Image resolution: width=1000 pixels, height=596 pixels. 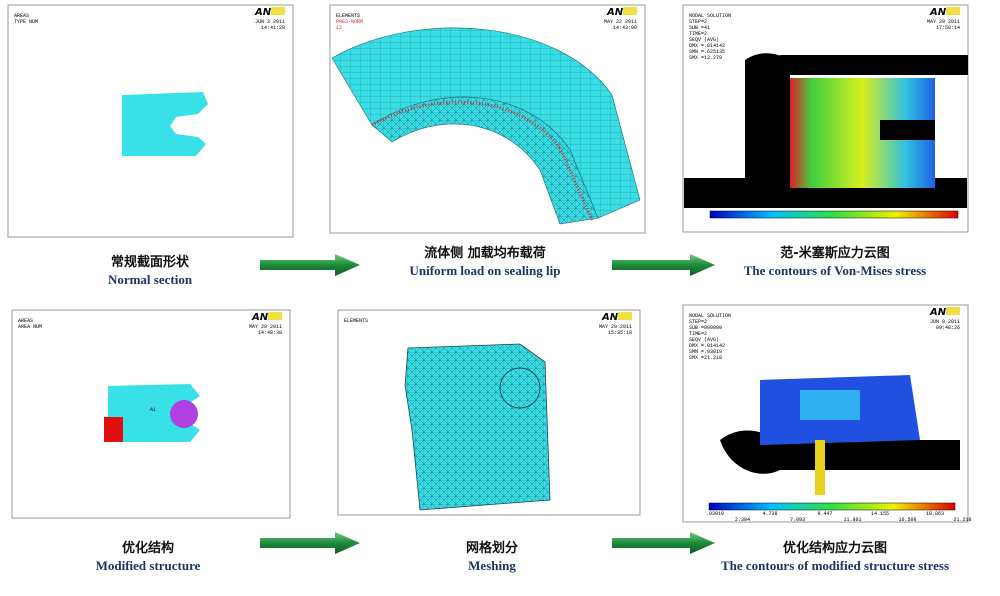 What do you see at coordinates (273, 28) in the screenshot?
I see `time: 14:41:20` at bounding box center [273, 28].